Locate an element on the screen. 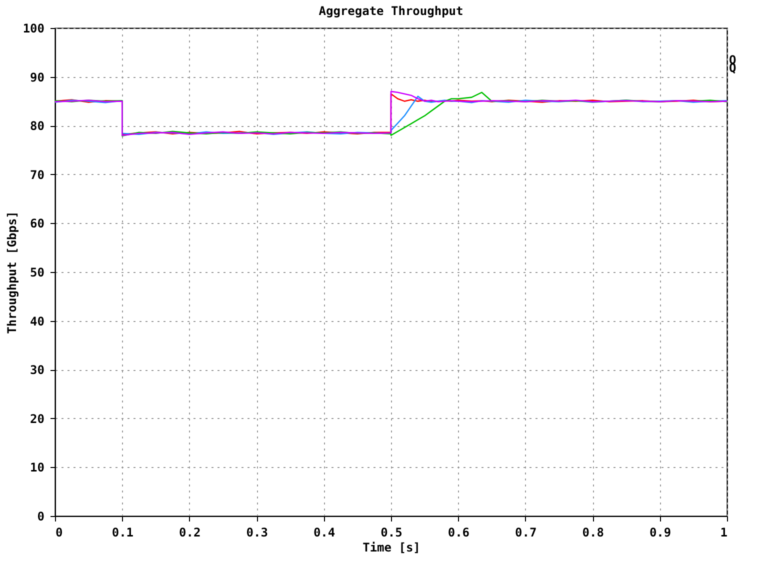  x-tick-label: 0.3 is located at coordinates (257, 533).